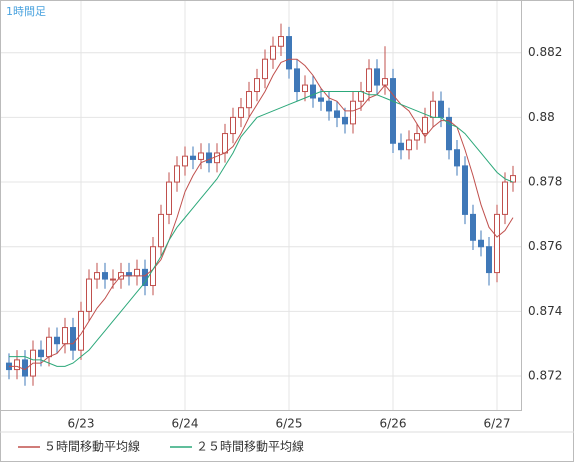  I want to click on y-tick-label: 0.88, so click(541, 117).